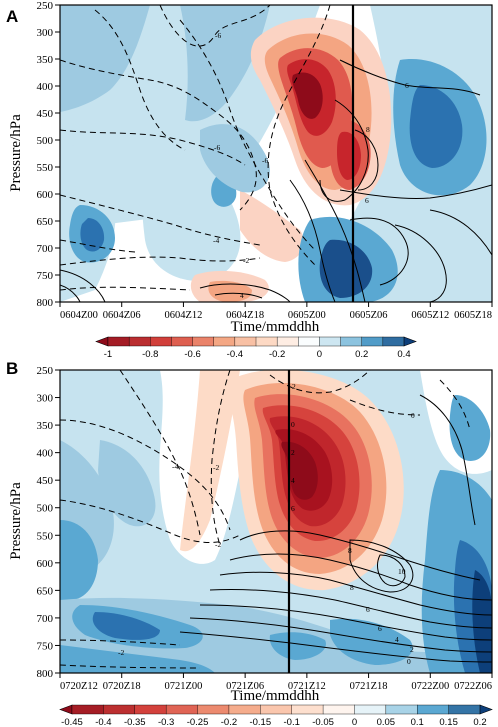  I want to click on x-tick-label: 0605Z06, so click(369, 315).